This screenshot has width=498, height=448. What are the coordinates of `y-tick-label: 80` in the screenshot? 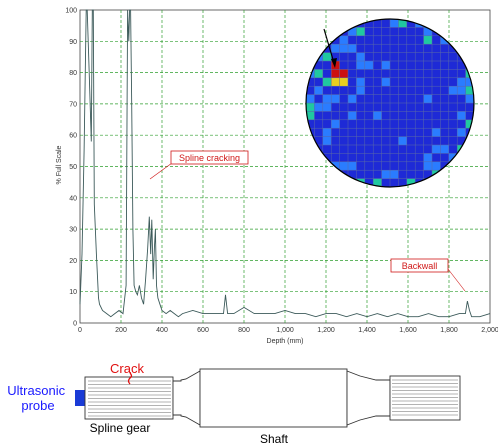 It's located at (73, 73).